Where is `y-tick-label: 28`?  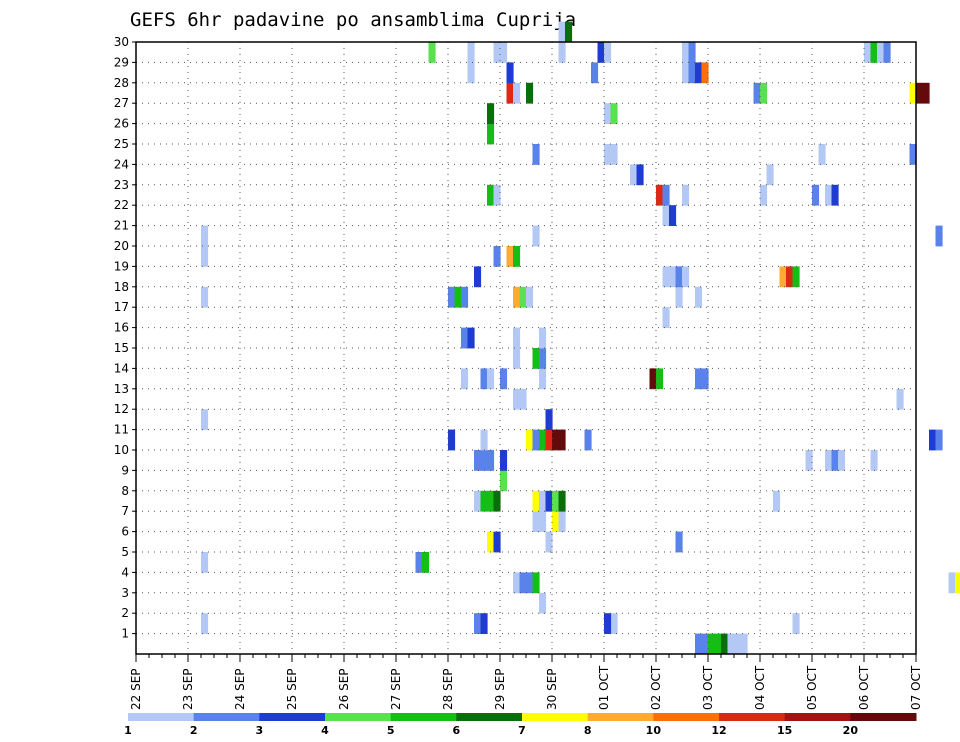
y-tick-label: 28 is located at coordinates (121, 83).